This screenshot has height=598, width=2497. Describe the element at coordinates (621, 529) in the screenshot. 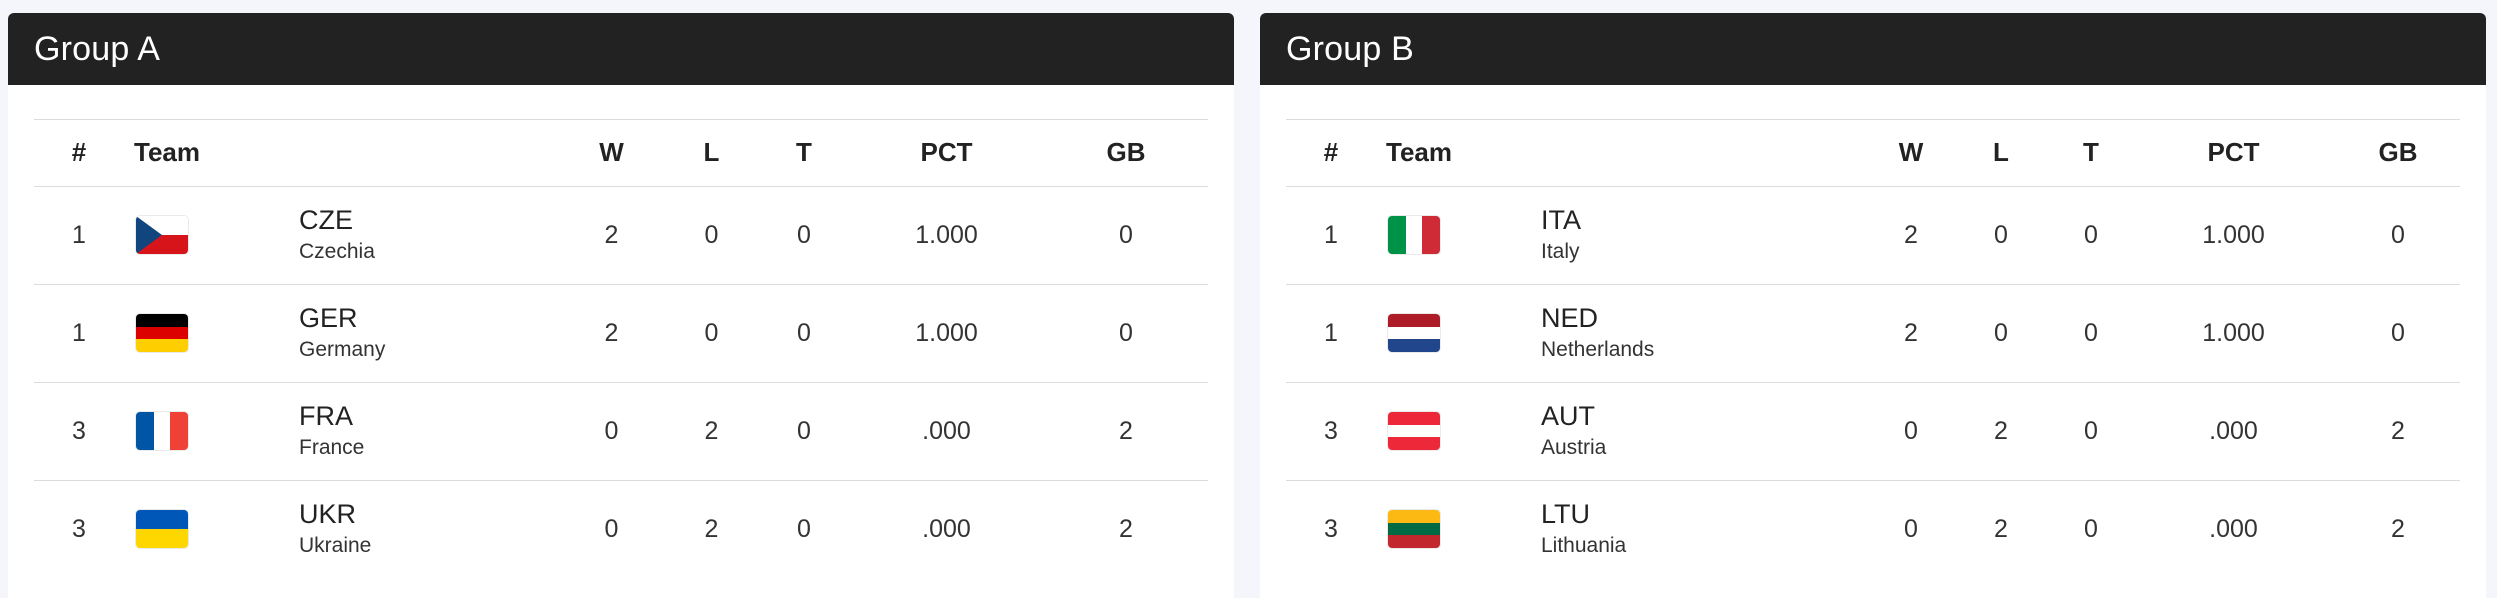

I see `table-row: 3 UKR Ukraine 0 2 0 .000 2` at that location.